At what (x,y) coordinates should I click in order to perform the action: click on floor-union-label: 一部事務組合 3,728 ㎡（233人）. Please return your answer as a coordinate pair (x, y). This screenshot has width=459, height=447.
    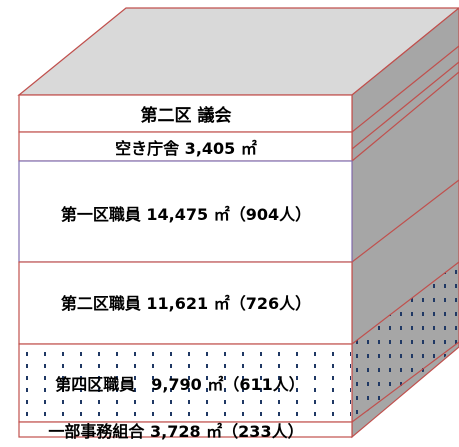
    Looking at the image, I should click on (175, 431).